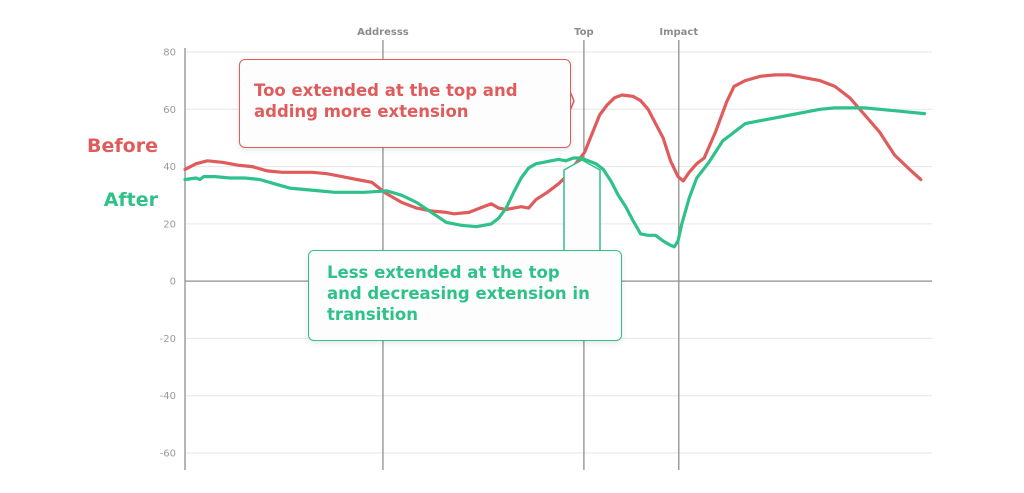 The image size is (1024, 493). What do you see at coordinates (173, 259) in the screenshot?
I see `y-axis: 80 60 40 20 0 -20 -40 -60` at bounding box center [173, 259].